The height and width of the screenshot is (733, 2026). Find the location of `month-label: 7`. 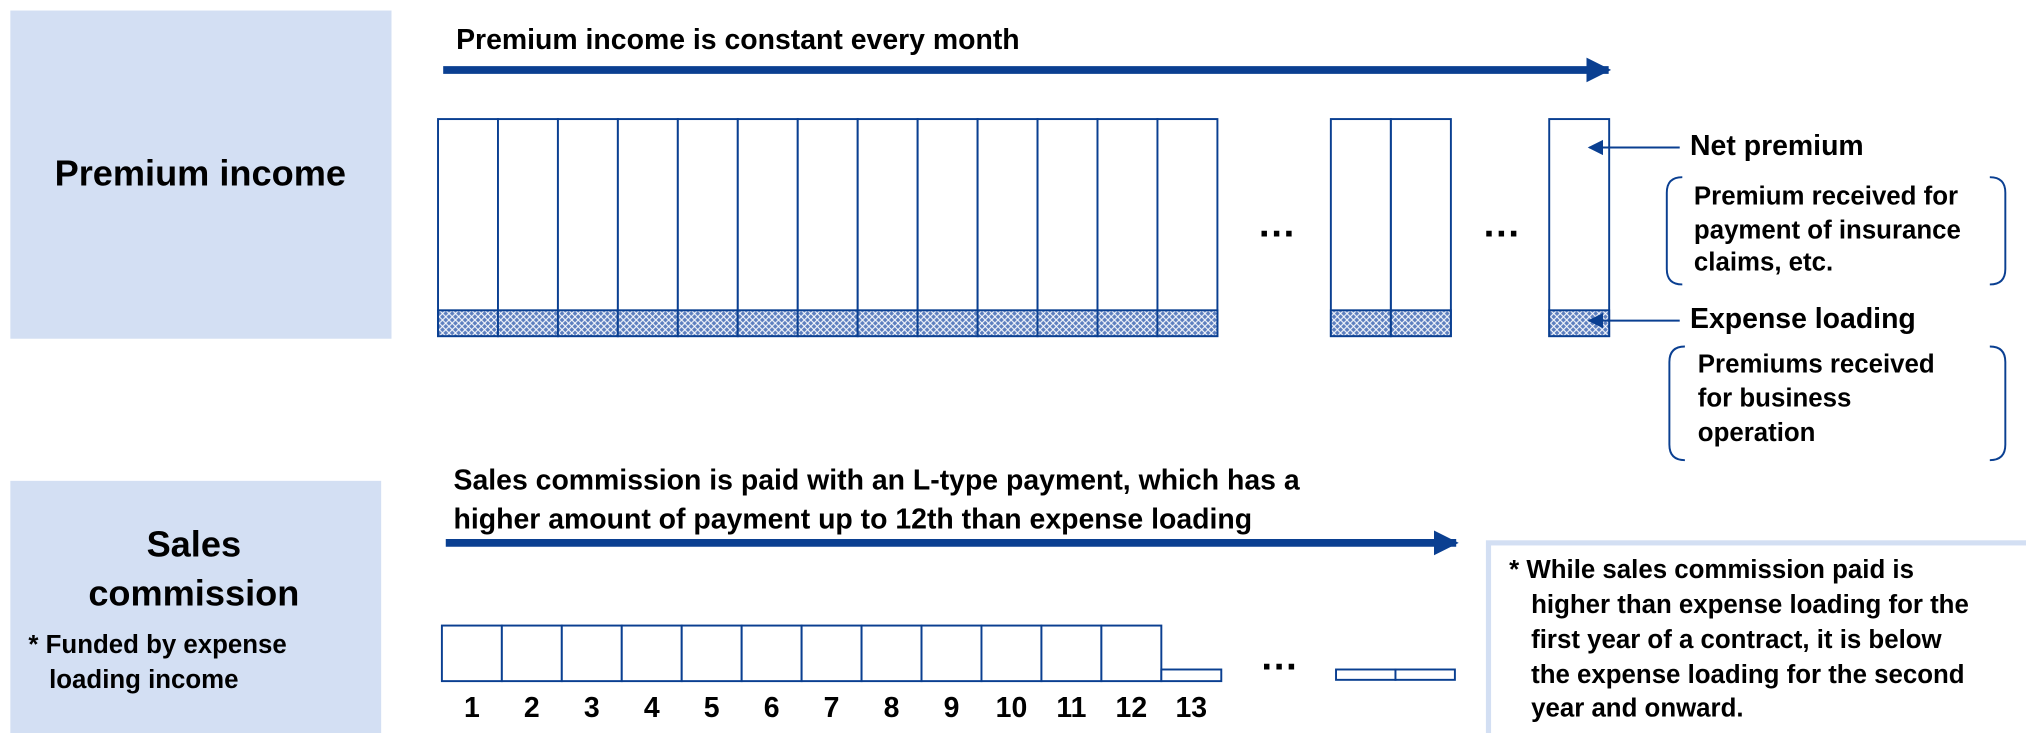

month-label: 7 is located at coordinates (832, 708).